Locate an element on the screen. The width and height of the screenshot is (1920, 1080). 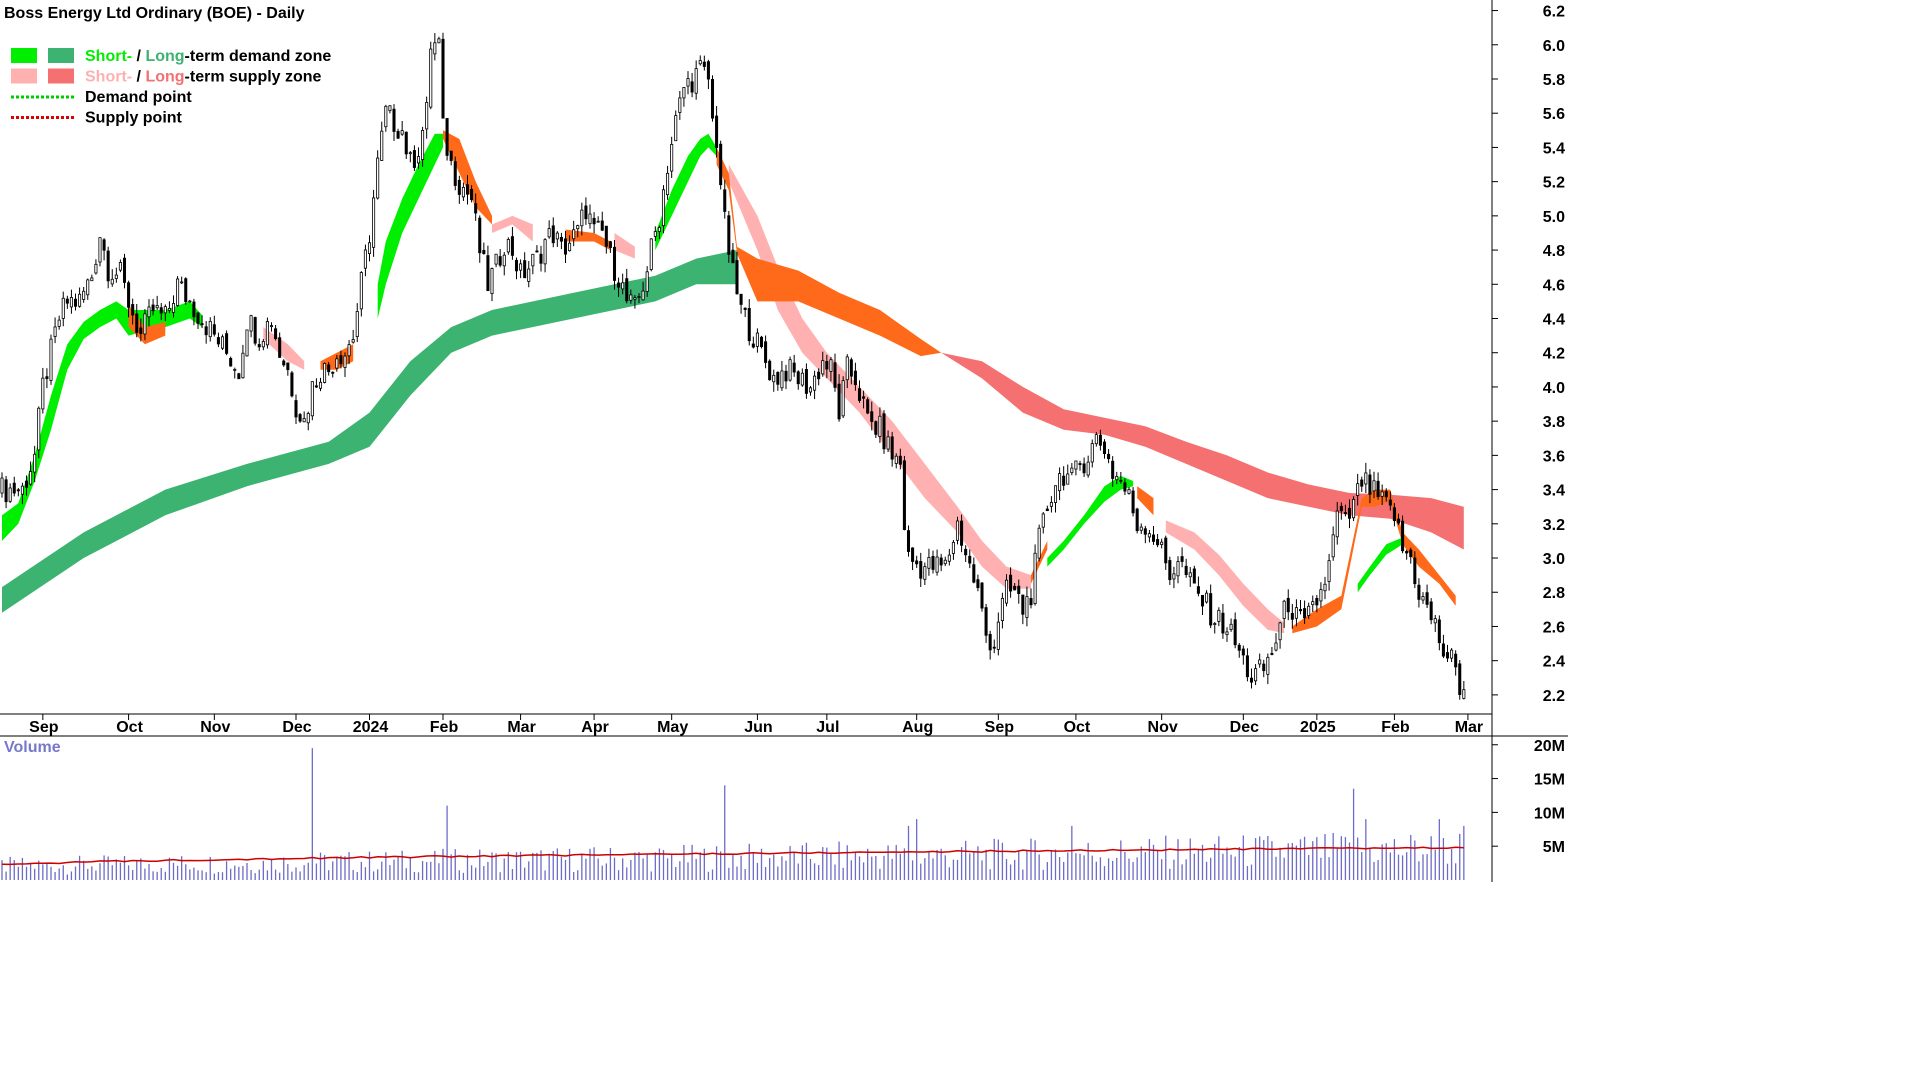
x-tick-label: Mar is located at coordinates (1469, 727).